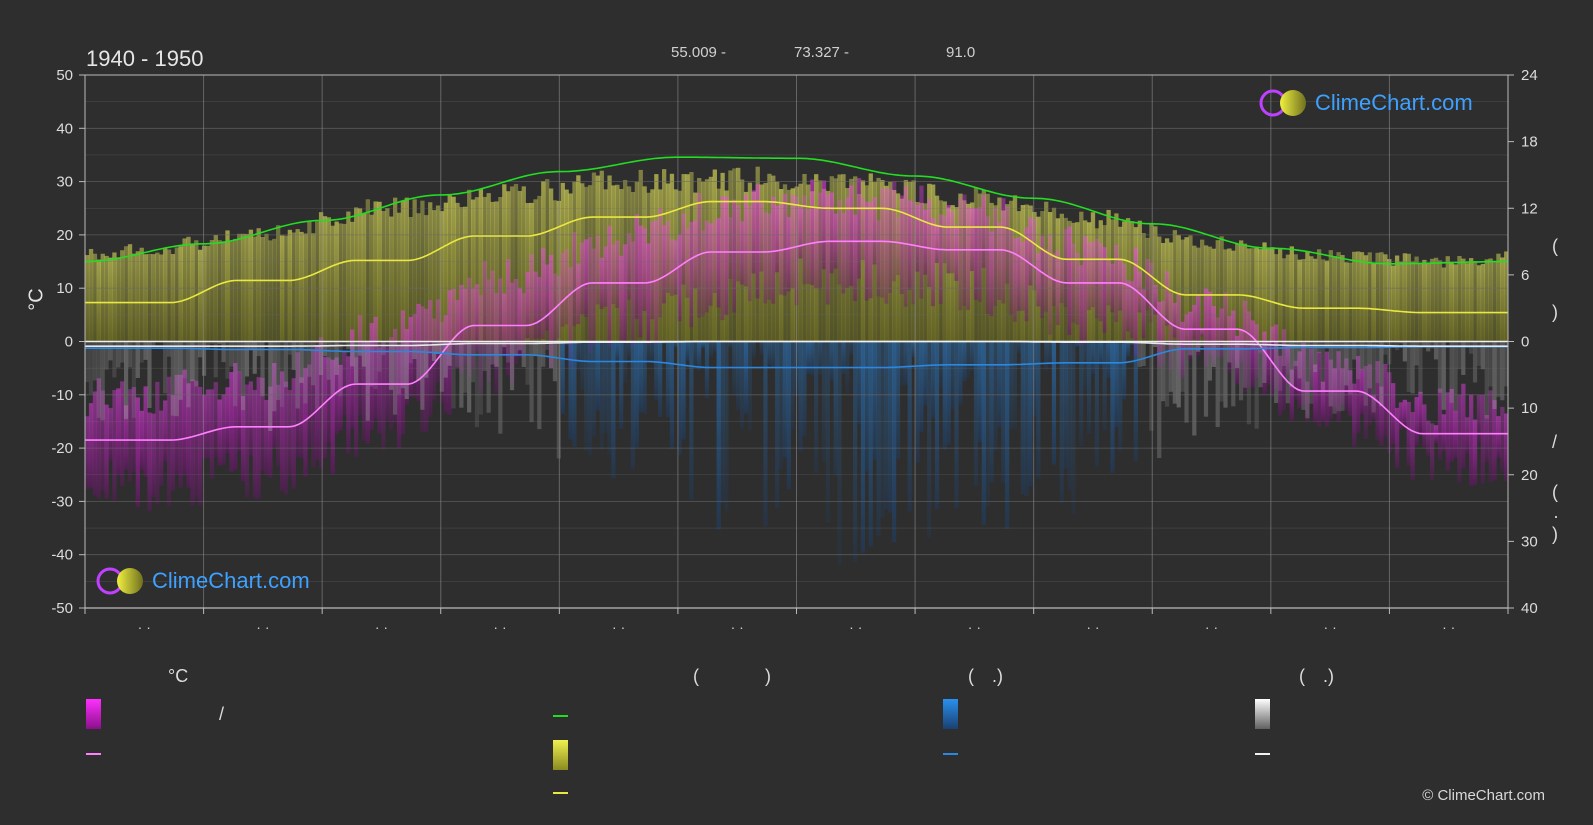  Describe the element at coordinates (93, 754) in the screenshot. I see `legend-temp-mean-swatch` at that location.